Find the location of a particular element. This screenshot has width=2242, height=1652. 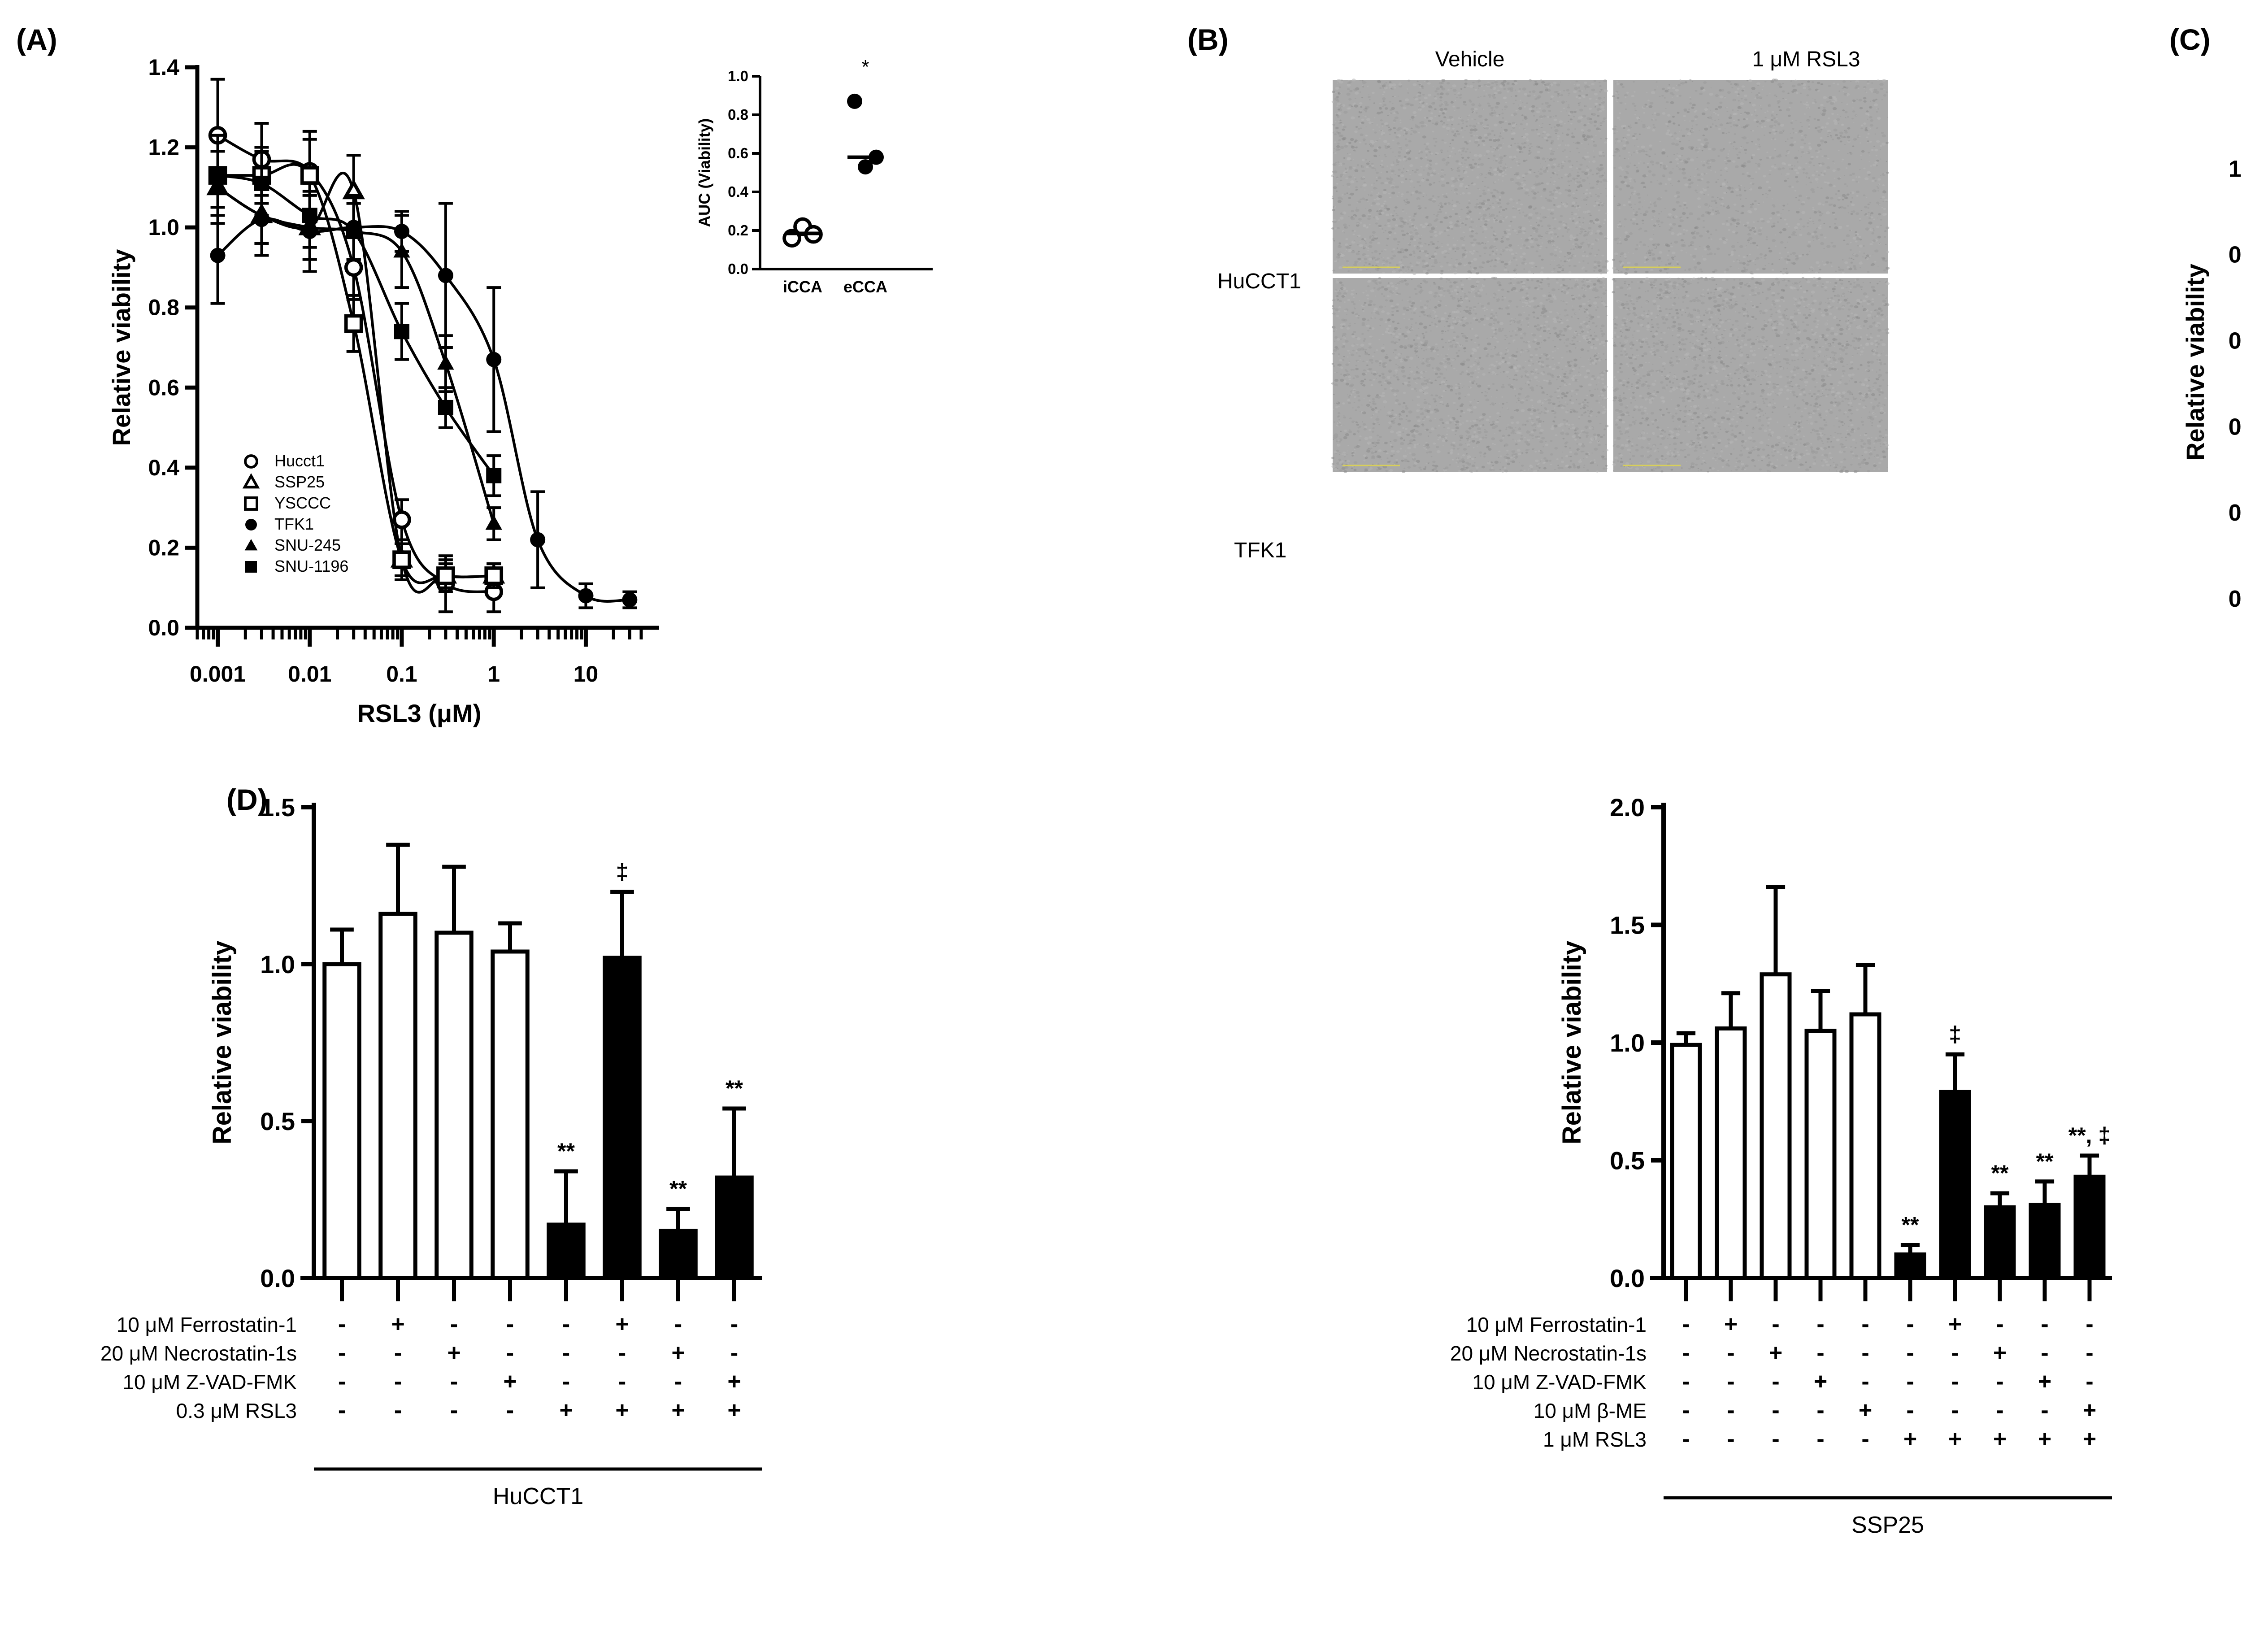

data-point-TFK1 is located at coordinates (538, 540).